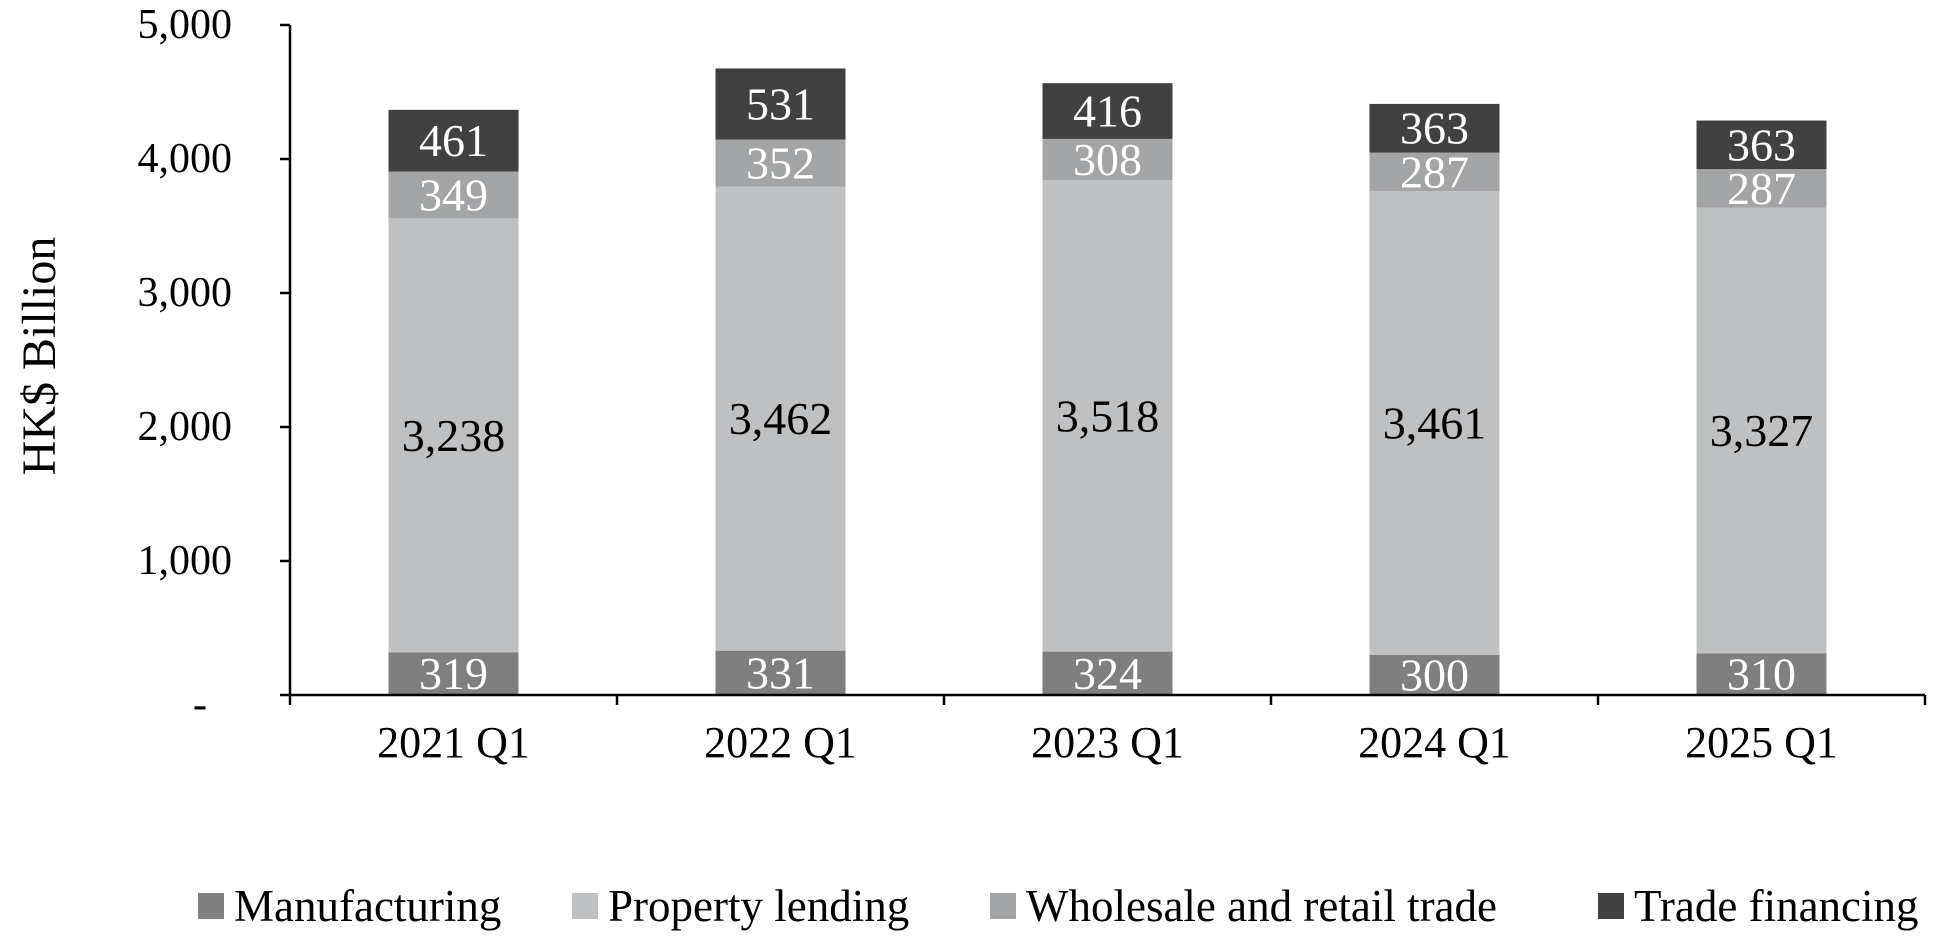  Describe the element at coordinates (780, 742) in the screenshot. I see `x-tick-label: 2022 Q1` at that location.